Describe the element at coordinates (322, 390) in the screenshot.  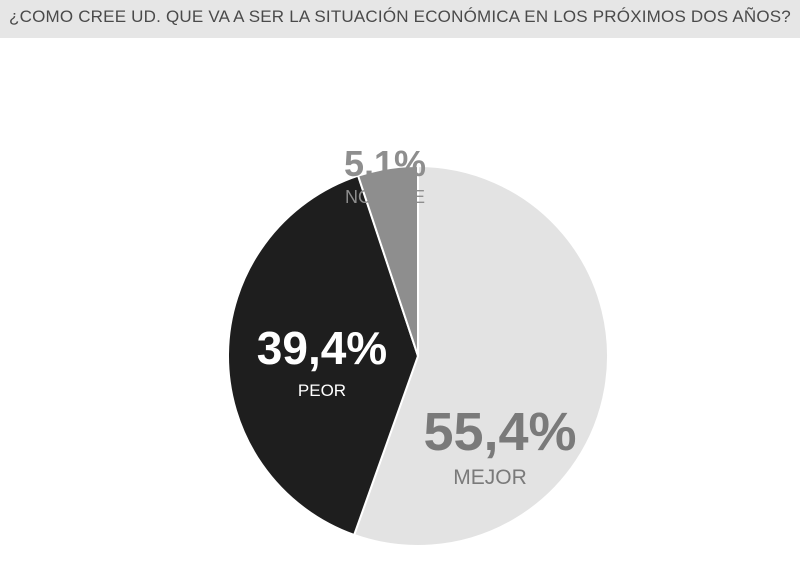
I see `slice-category-label-peor: PEOR` at that location.